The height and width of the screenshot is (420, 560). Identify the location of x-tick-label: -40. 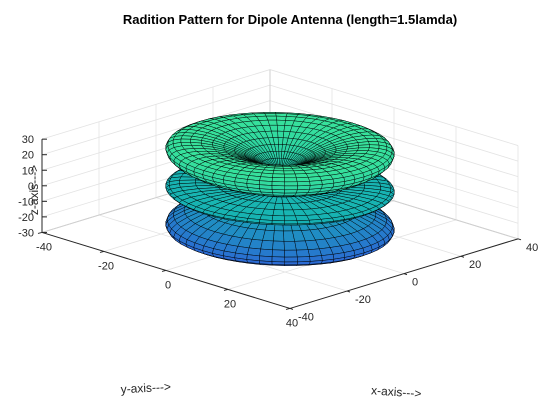
(44, 247).